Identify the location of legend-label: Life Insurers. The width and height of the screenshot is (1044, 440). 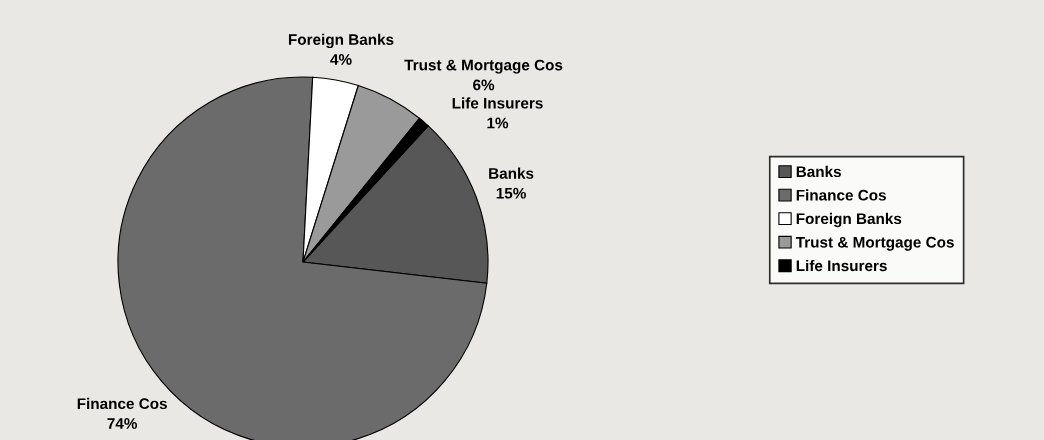
(841, 265).